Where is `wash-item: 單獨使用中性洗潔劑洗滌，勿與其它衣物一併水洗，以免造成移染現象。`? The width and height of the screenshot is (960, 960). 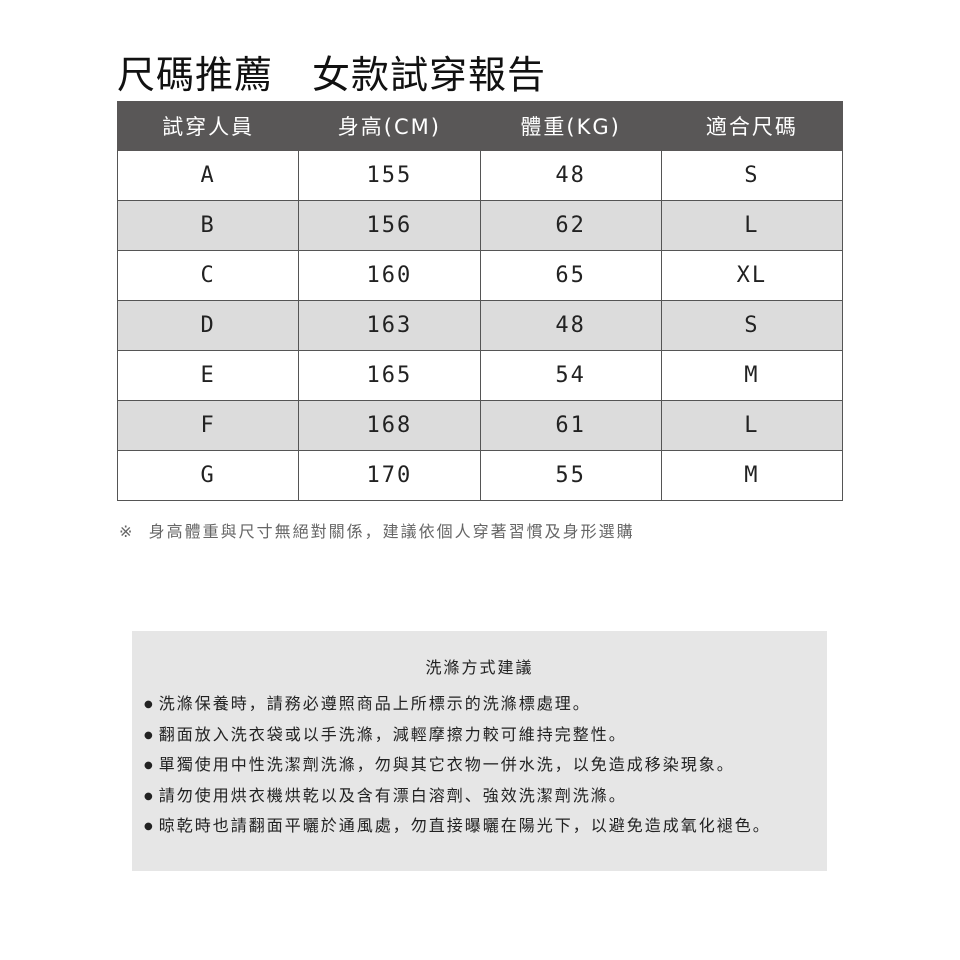 wash-item: 單獨使用中性洗潔劑洗滌，勿與其它衣物一併水洗，以免造成移染現象。 is located at coordinates (457, 765).